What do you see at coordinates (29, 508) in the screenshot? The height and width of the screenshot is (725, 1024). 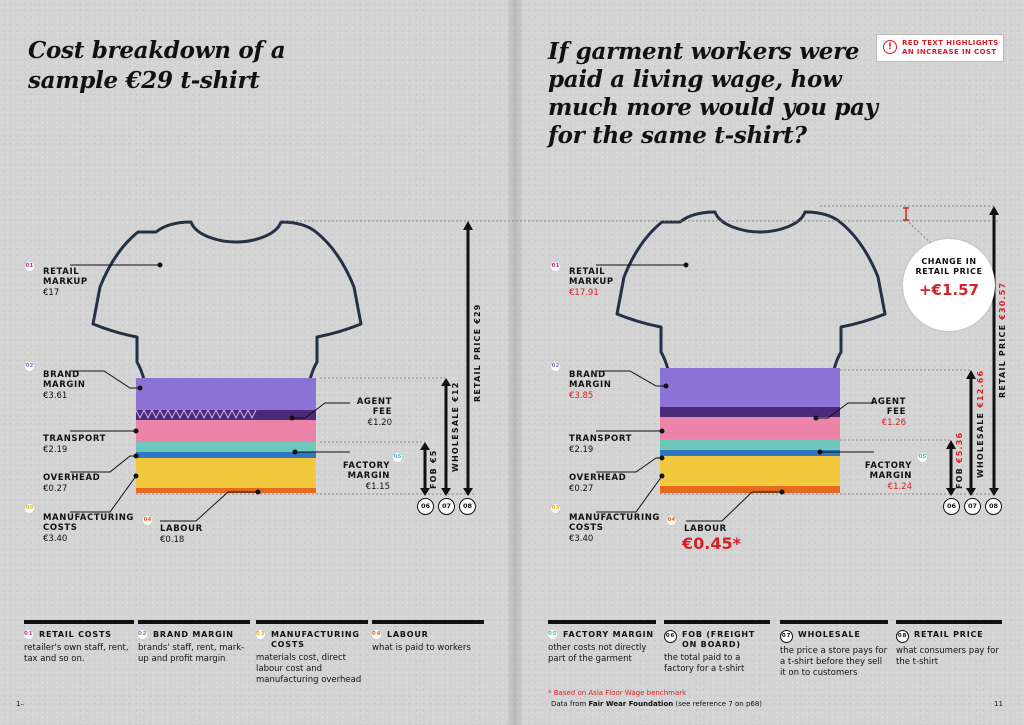 I see `num-03: 03` at bounding box center [29, 508].